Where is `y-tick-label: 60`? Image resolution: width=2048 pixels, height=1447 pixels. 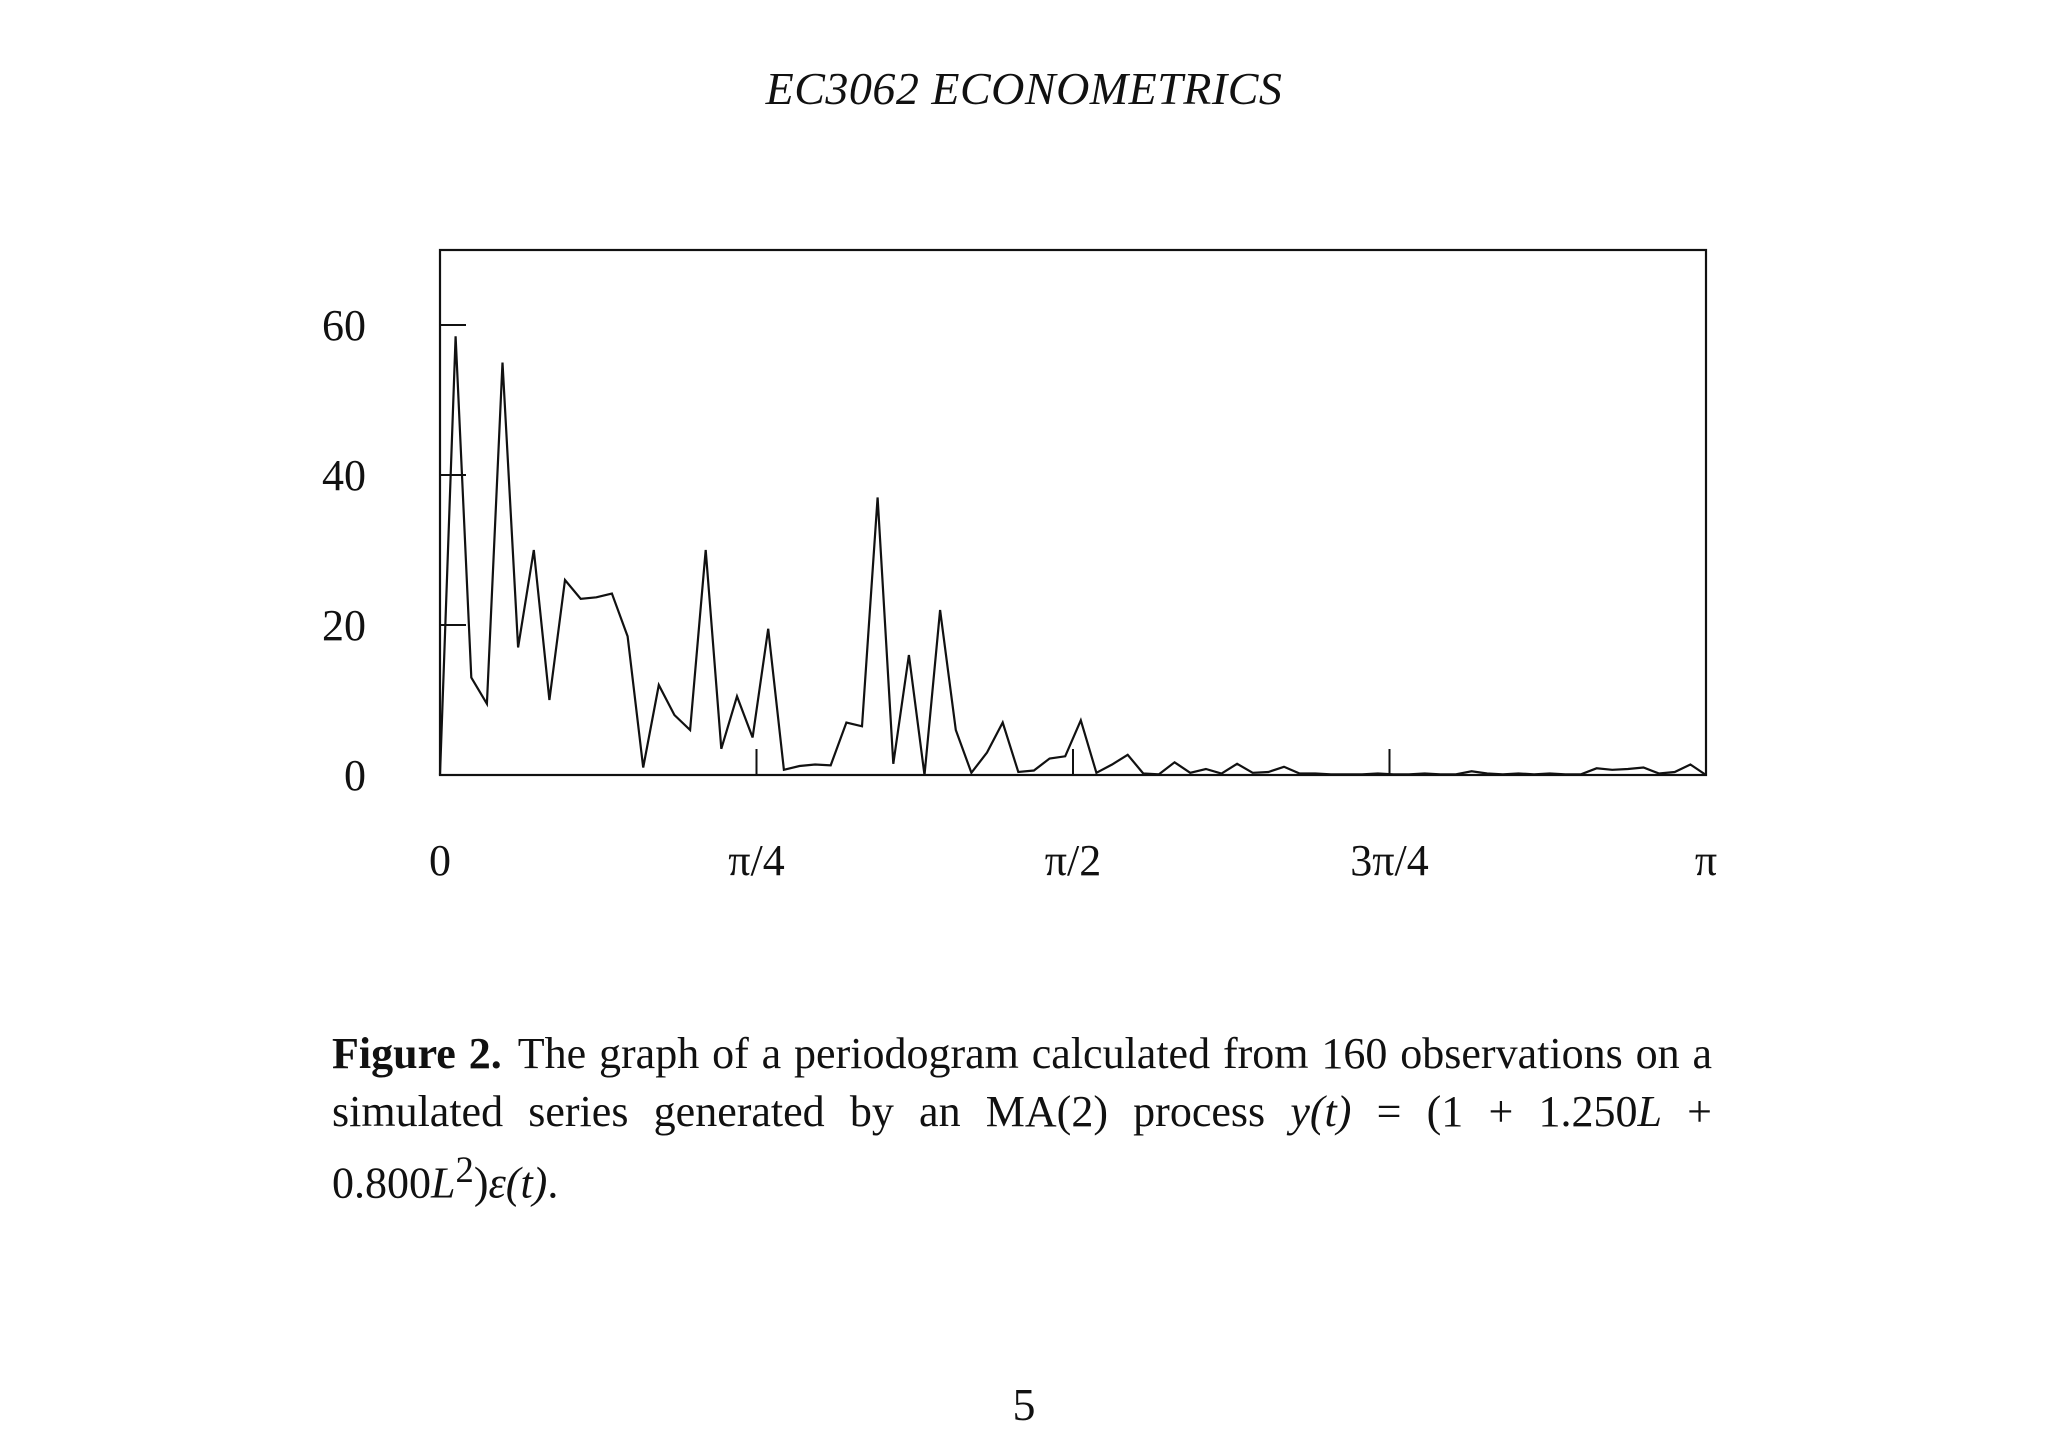 y-tick-label: 60 is located at coordinates (344, 325).